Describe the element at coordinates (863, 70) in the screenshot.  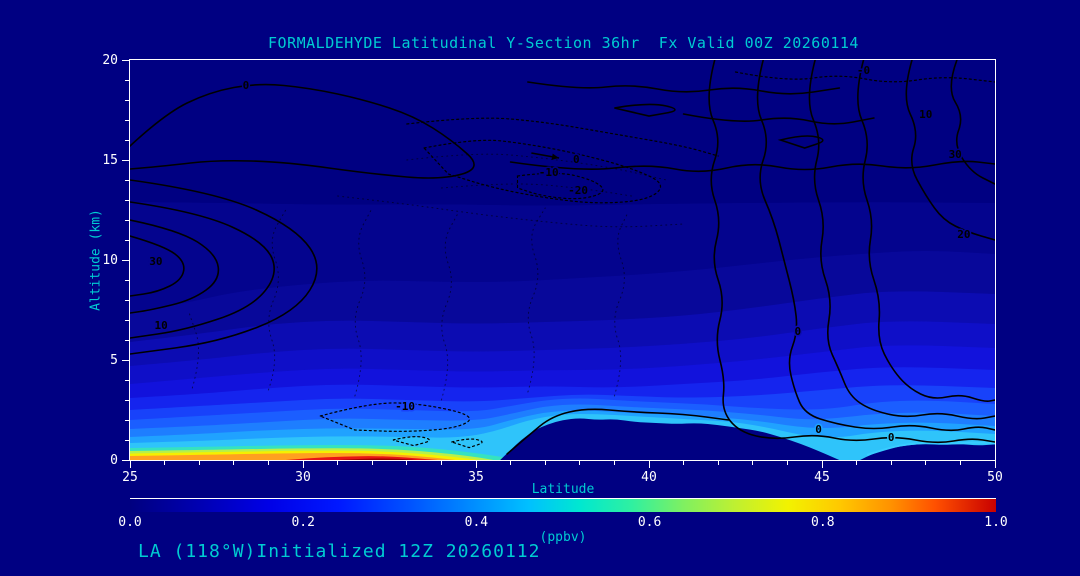
I see `contour-label: -0` at that location.